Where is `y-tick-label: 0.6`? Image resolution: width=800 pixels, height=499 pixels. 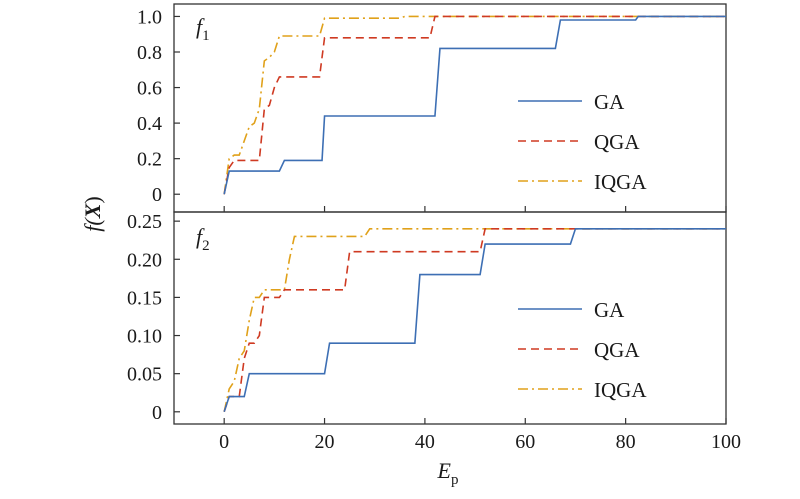 y-tick-label: 0.6 is located at coordinates (149, 89).